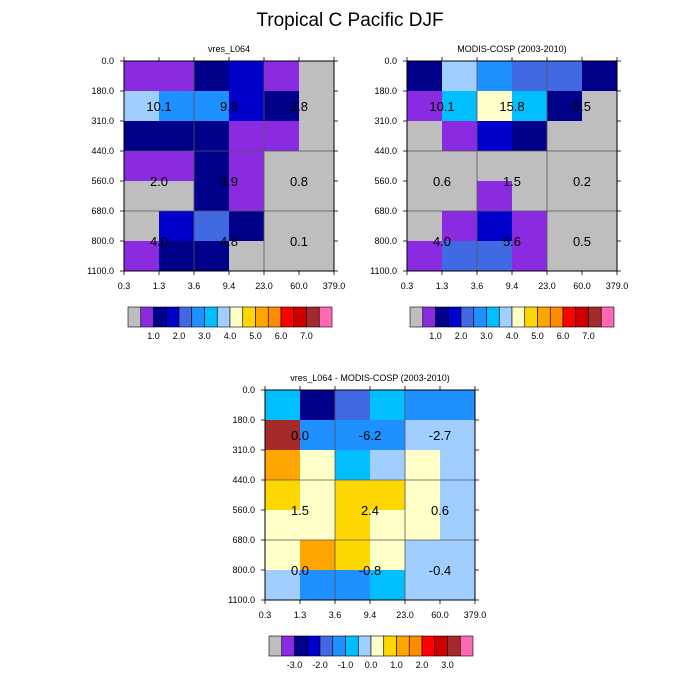  I want to click on colorbar: -3.0 -2.0 -1.0 0.0 1.0 2.0 3.0, so click(371, 652).